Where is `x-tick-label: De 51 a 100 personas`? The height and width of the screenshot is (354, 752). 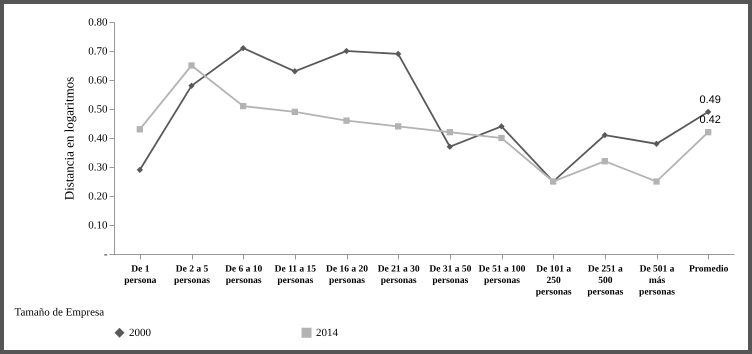 x-tick-label: De 51 a 100 personas is located at coordinates (502, 275).